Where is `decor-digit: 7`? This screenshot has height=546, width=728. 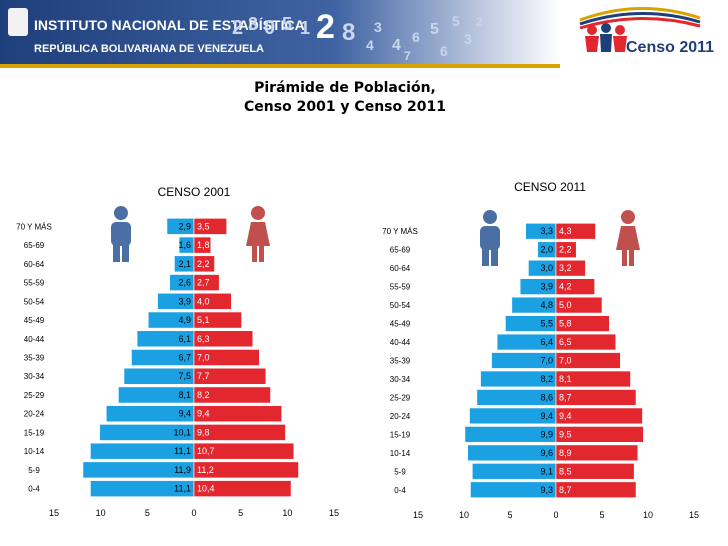 decor-digit: 7 is located at coordinates (407, 56).